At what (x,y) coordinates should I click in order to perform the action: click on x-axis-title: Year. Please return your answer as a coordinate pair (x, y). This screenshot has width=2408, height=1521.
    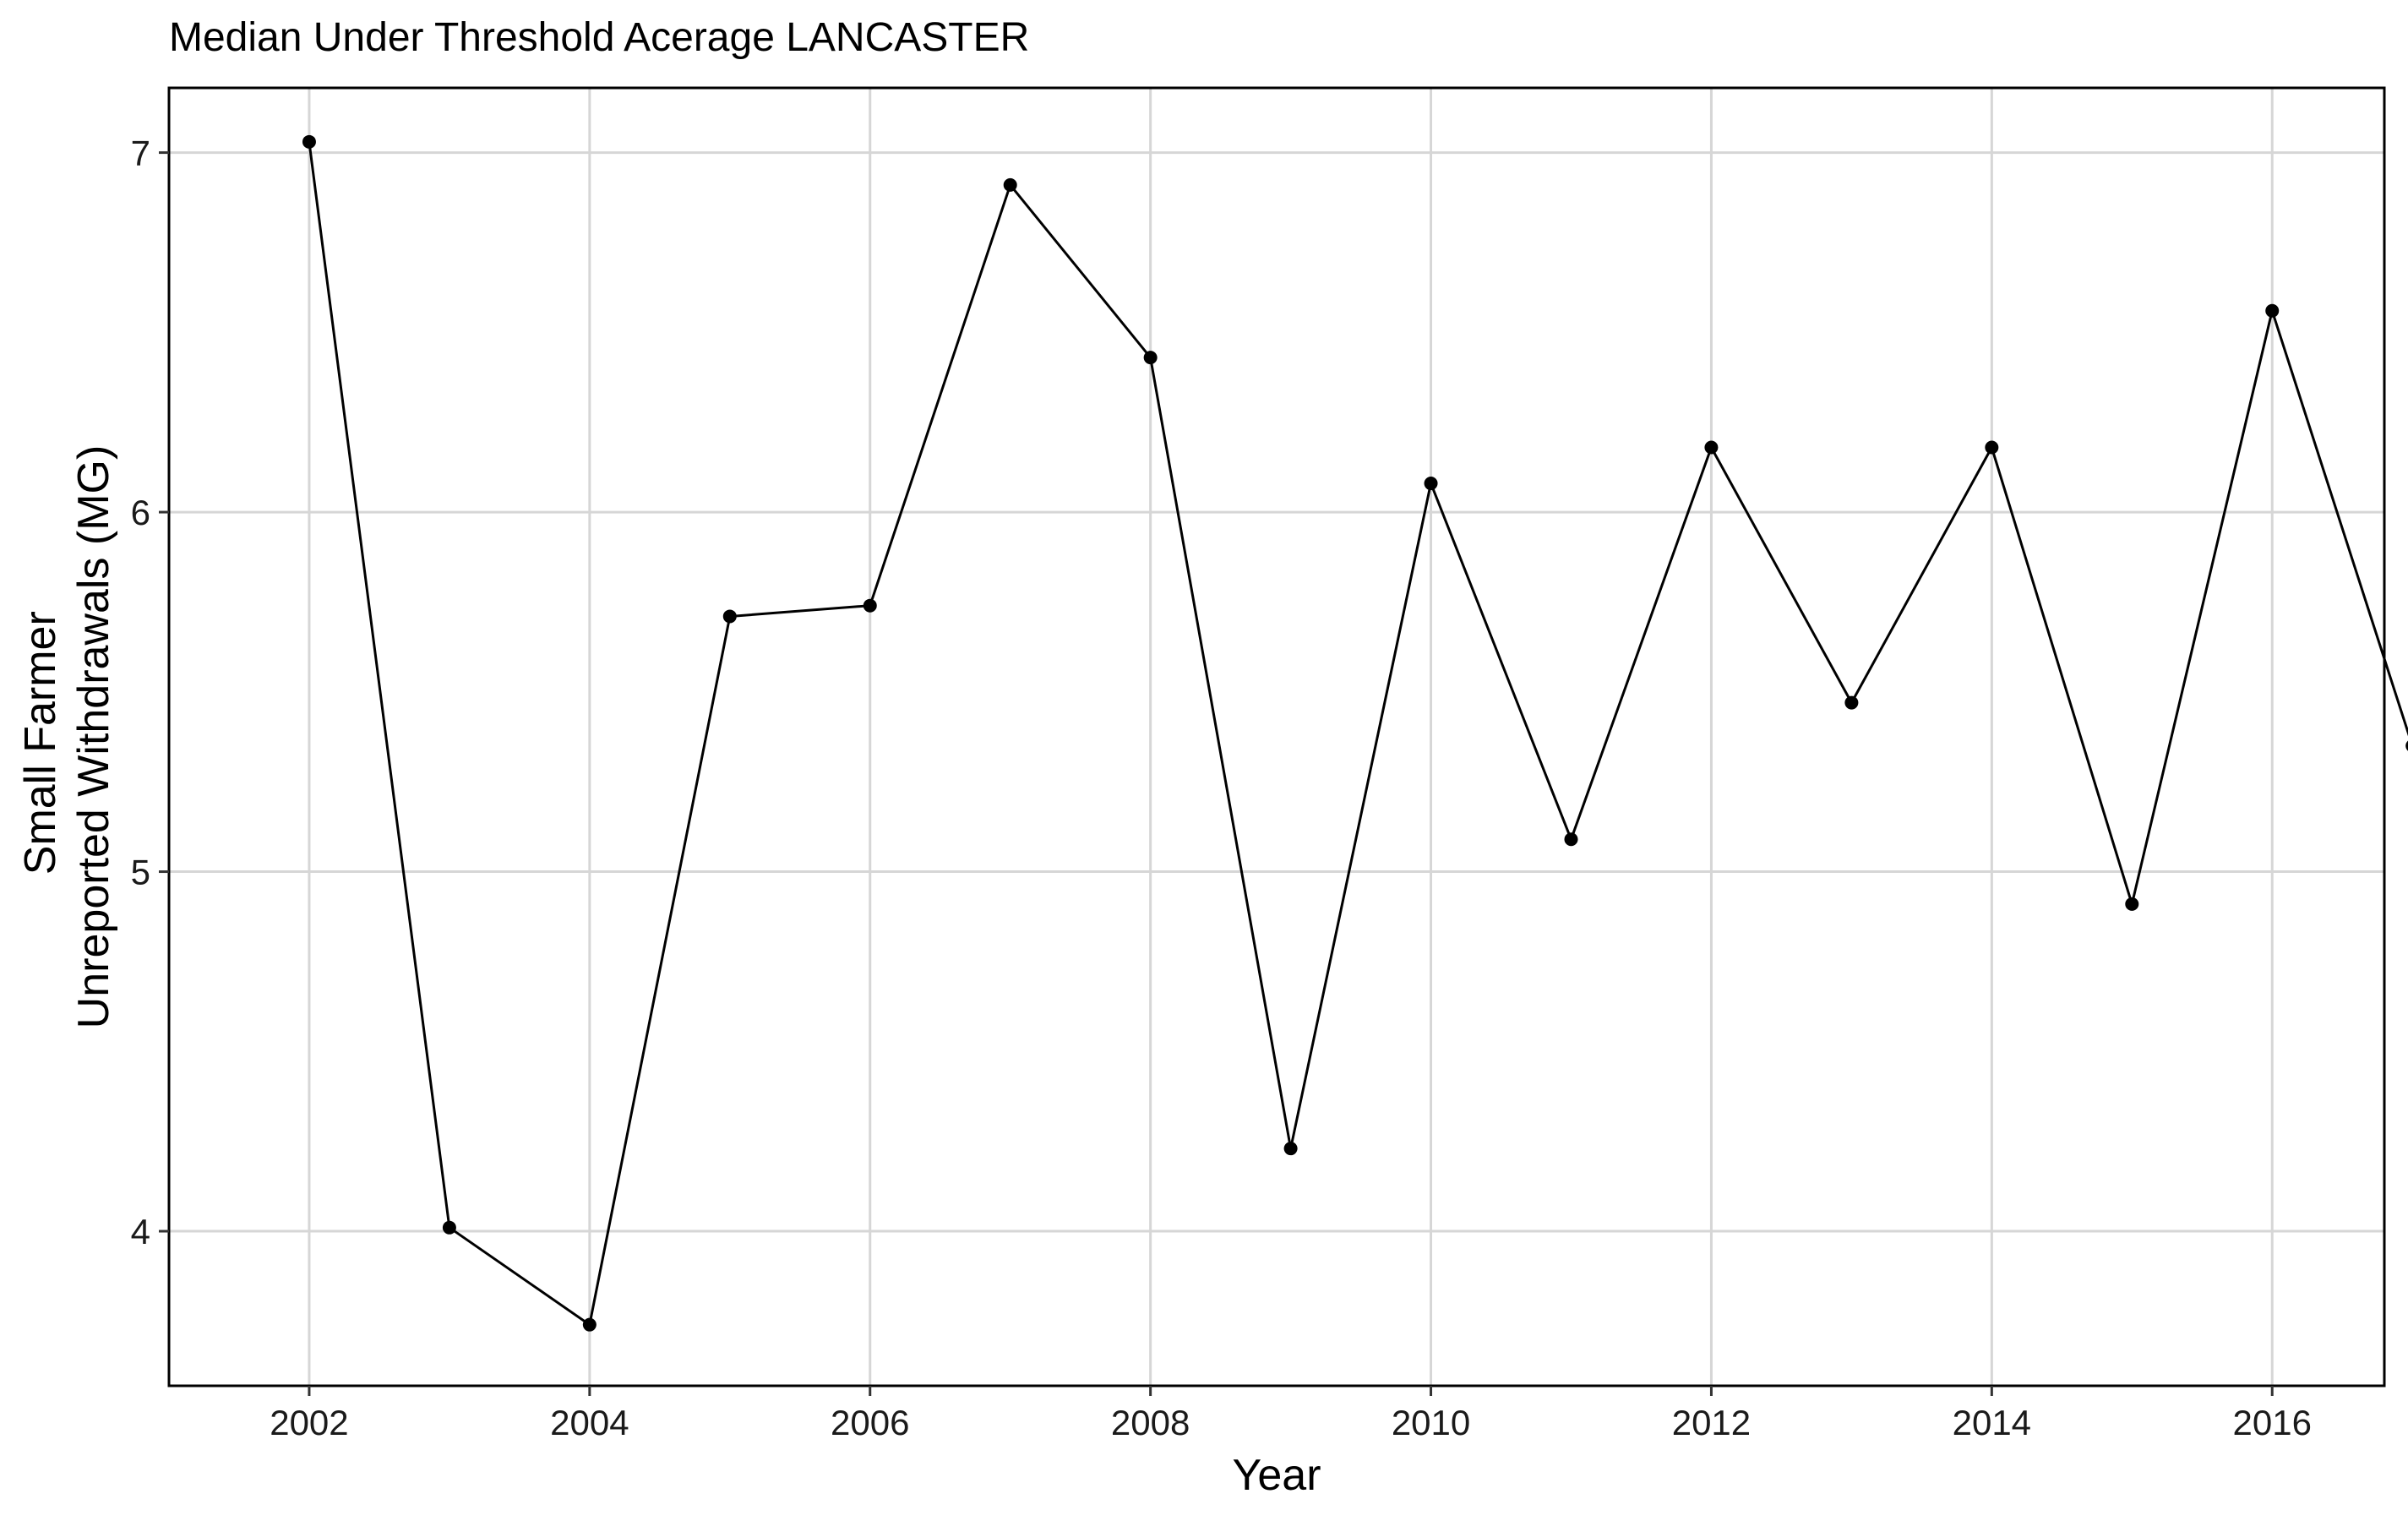
    Looking at the image, I should click on (1276, 1475).